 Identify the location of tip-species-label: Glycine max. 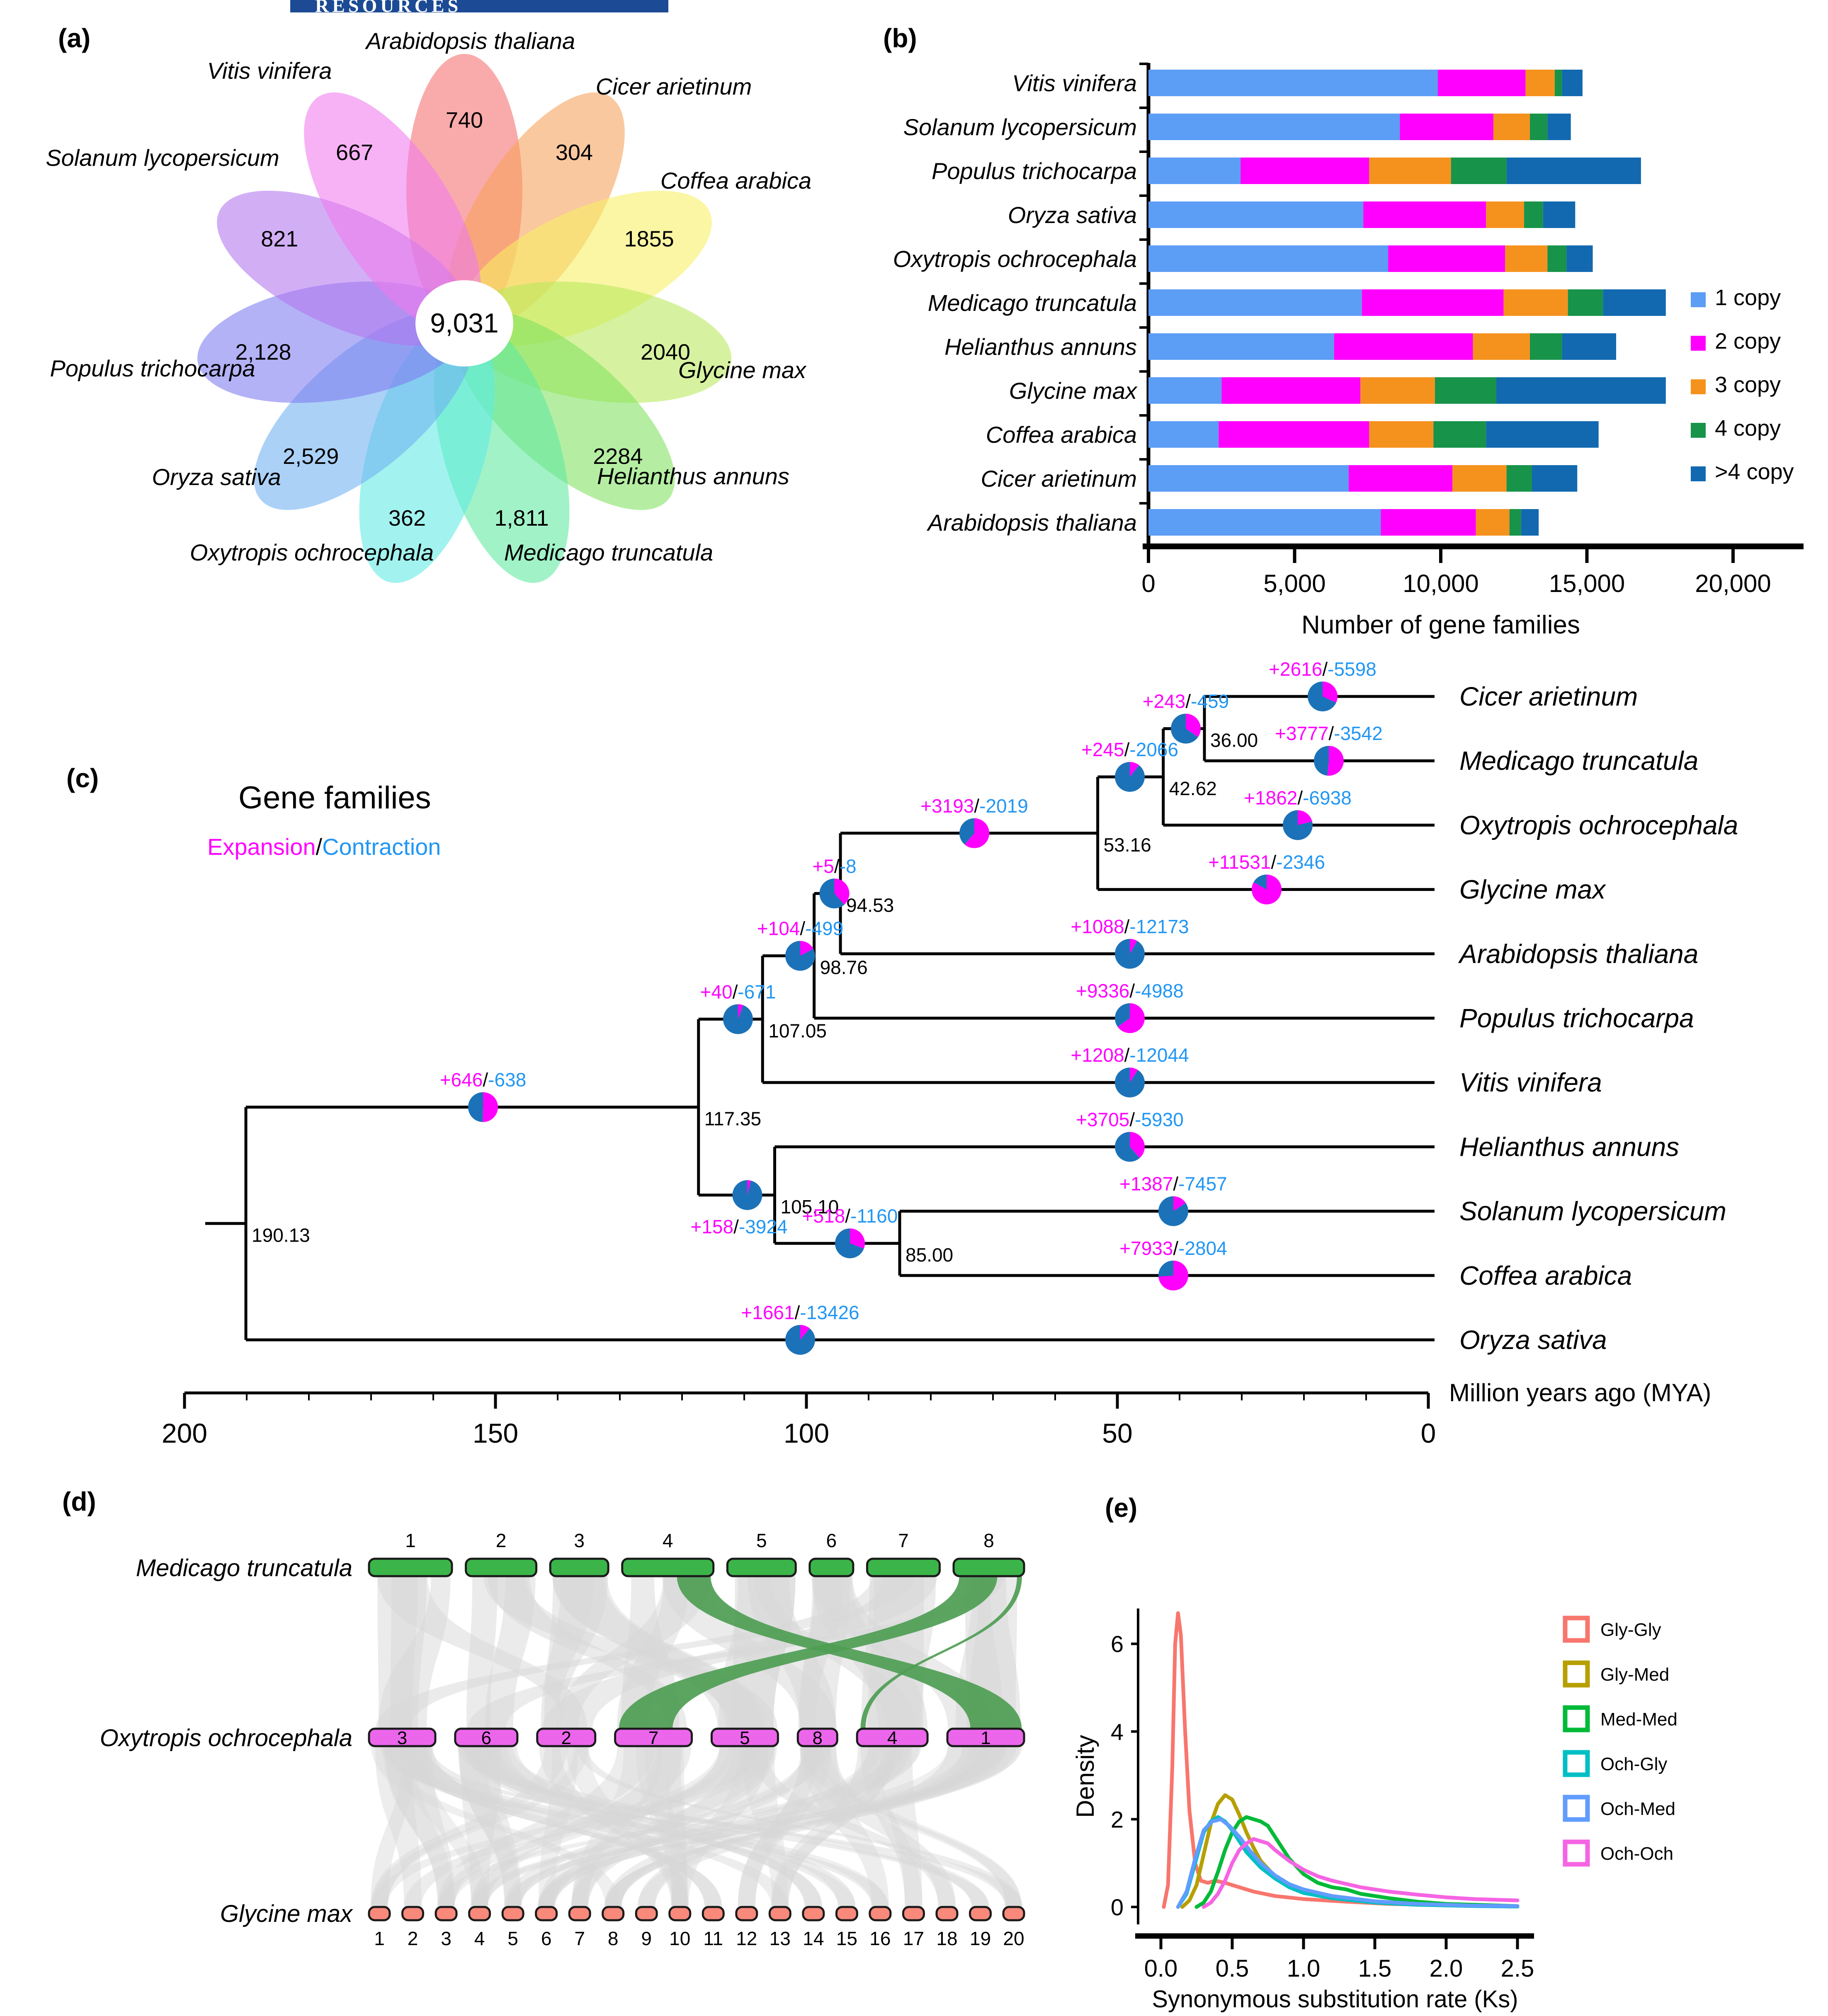
(1533, 890).